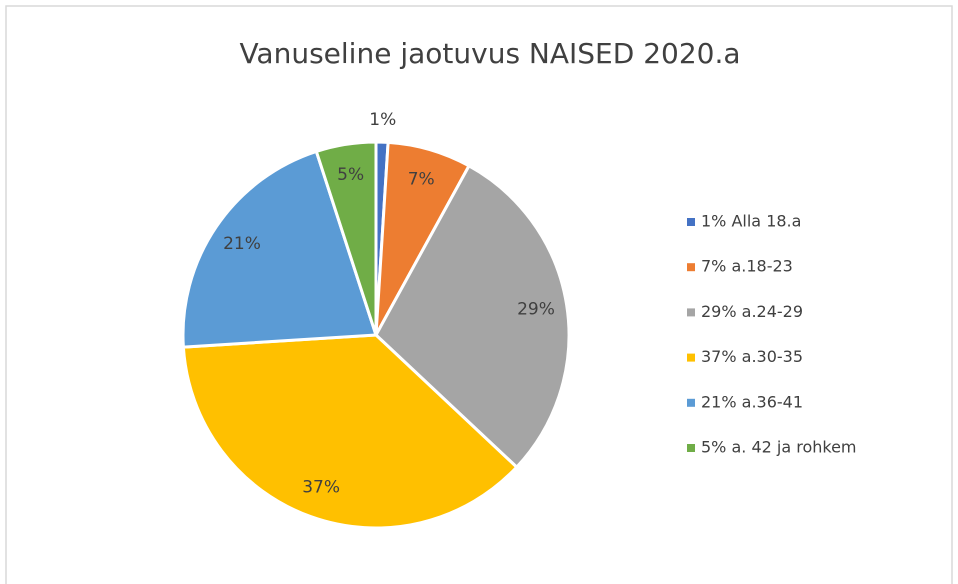  Describe the element at coordinates (421, 179) in the screenshot. I see `data-label: 7%` at that location.